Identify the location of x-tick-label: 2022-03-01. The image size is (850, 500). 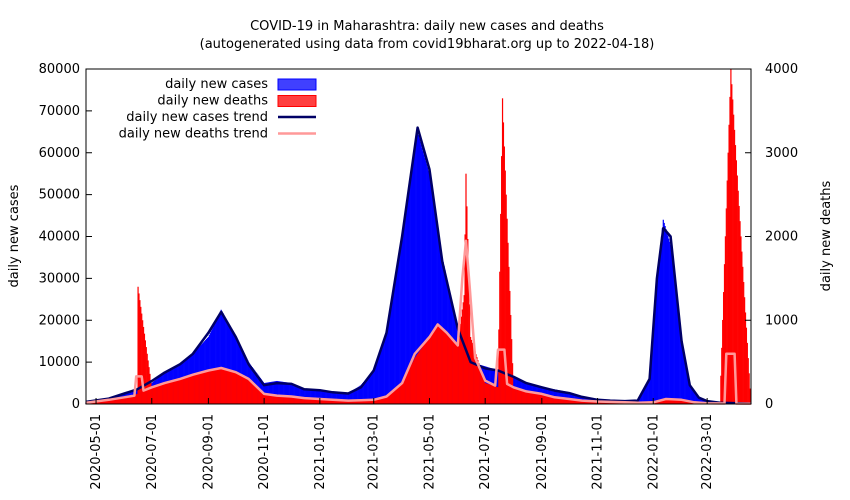
(707, 452).